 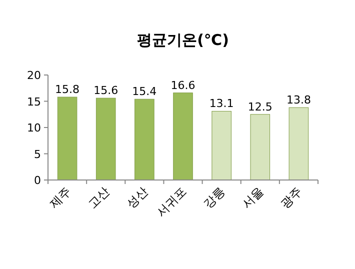 I want to click on x-tick-label: 성산, so click(x=137, y=198).